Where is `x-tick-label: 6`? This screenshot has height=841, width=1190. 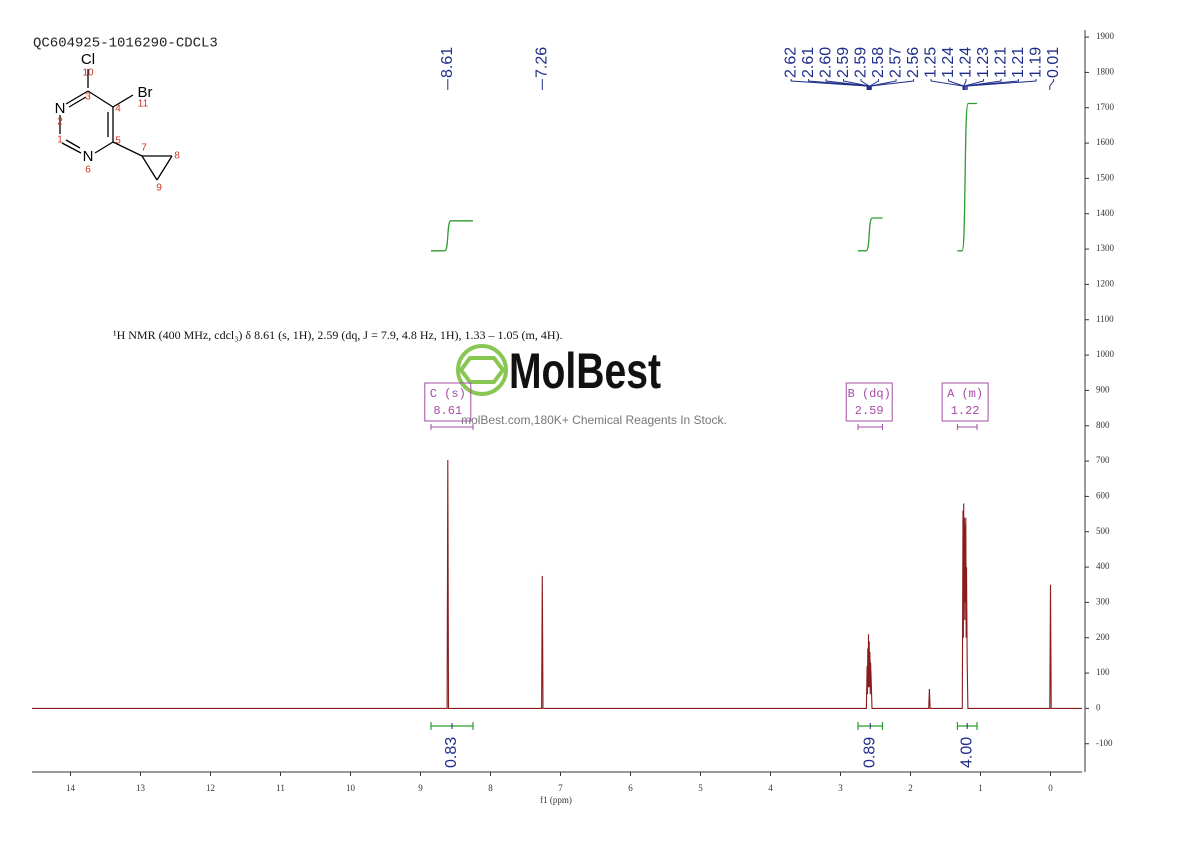
x-tick-label: 6 is located at coordinates (630, 788).